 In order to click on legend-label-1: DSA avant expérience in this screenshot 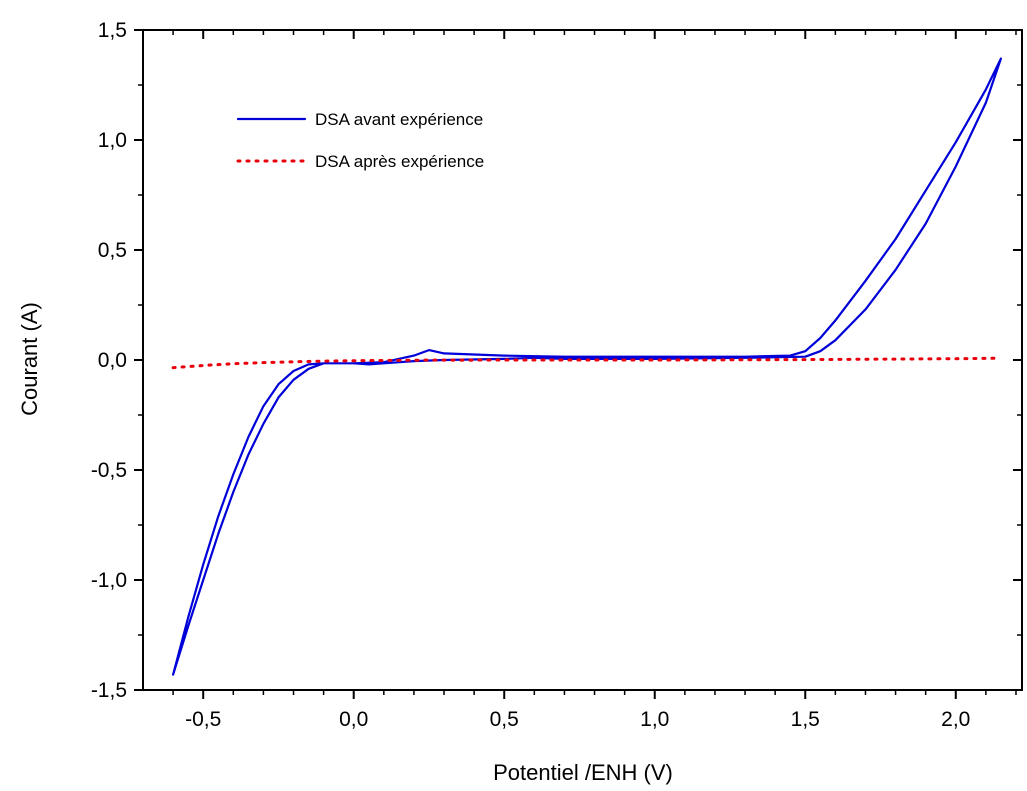, I will do `click(399, 119)`.